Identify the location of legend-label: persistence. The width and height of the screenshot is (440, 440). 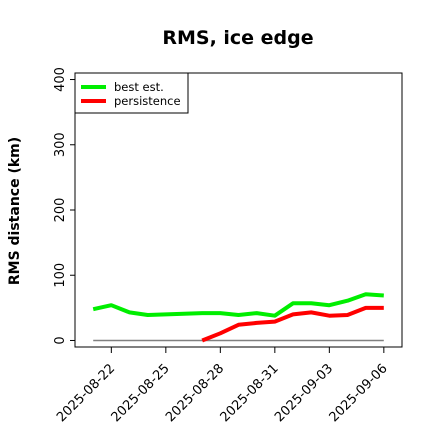
(147, 101).